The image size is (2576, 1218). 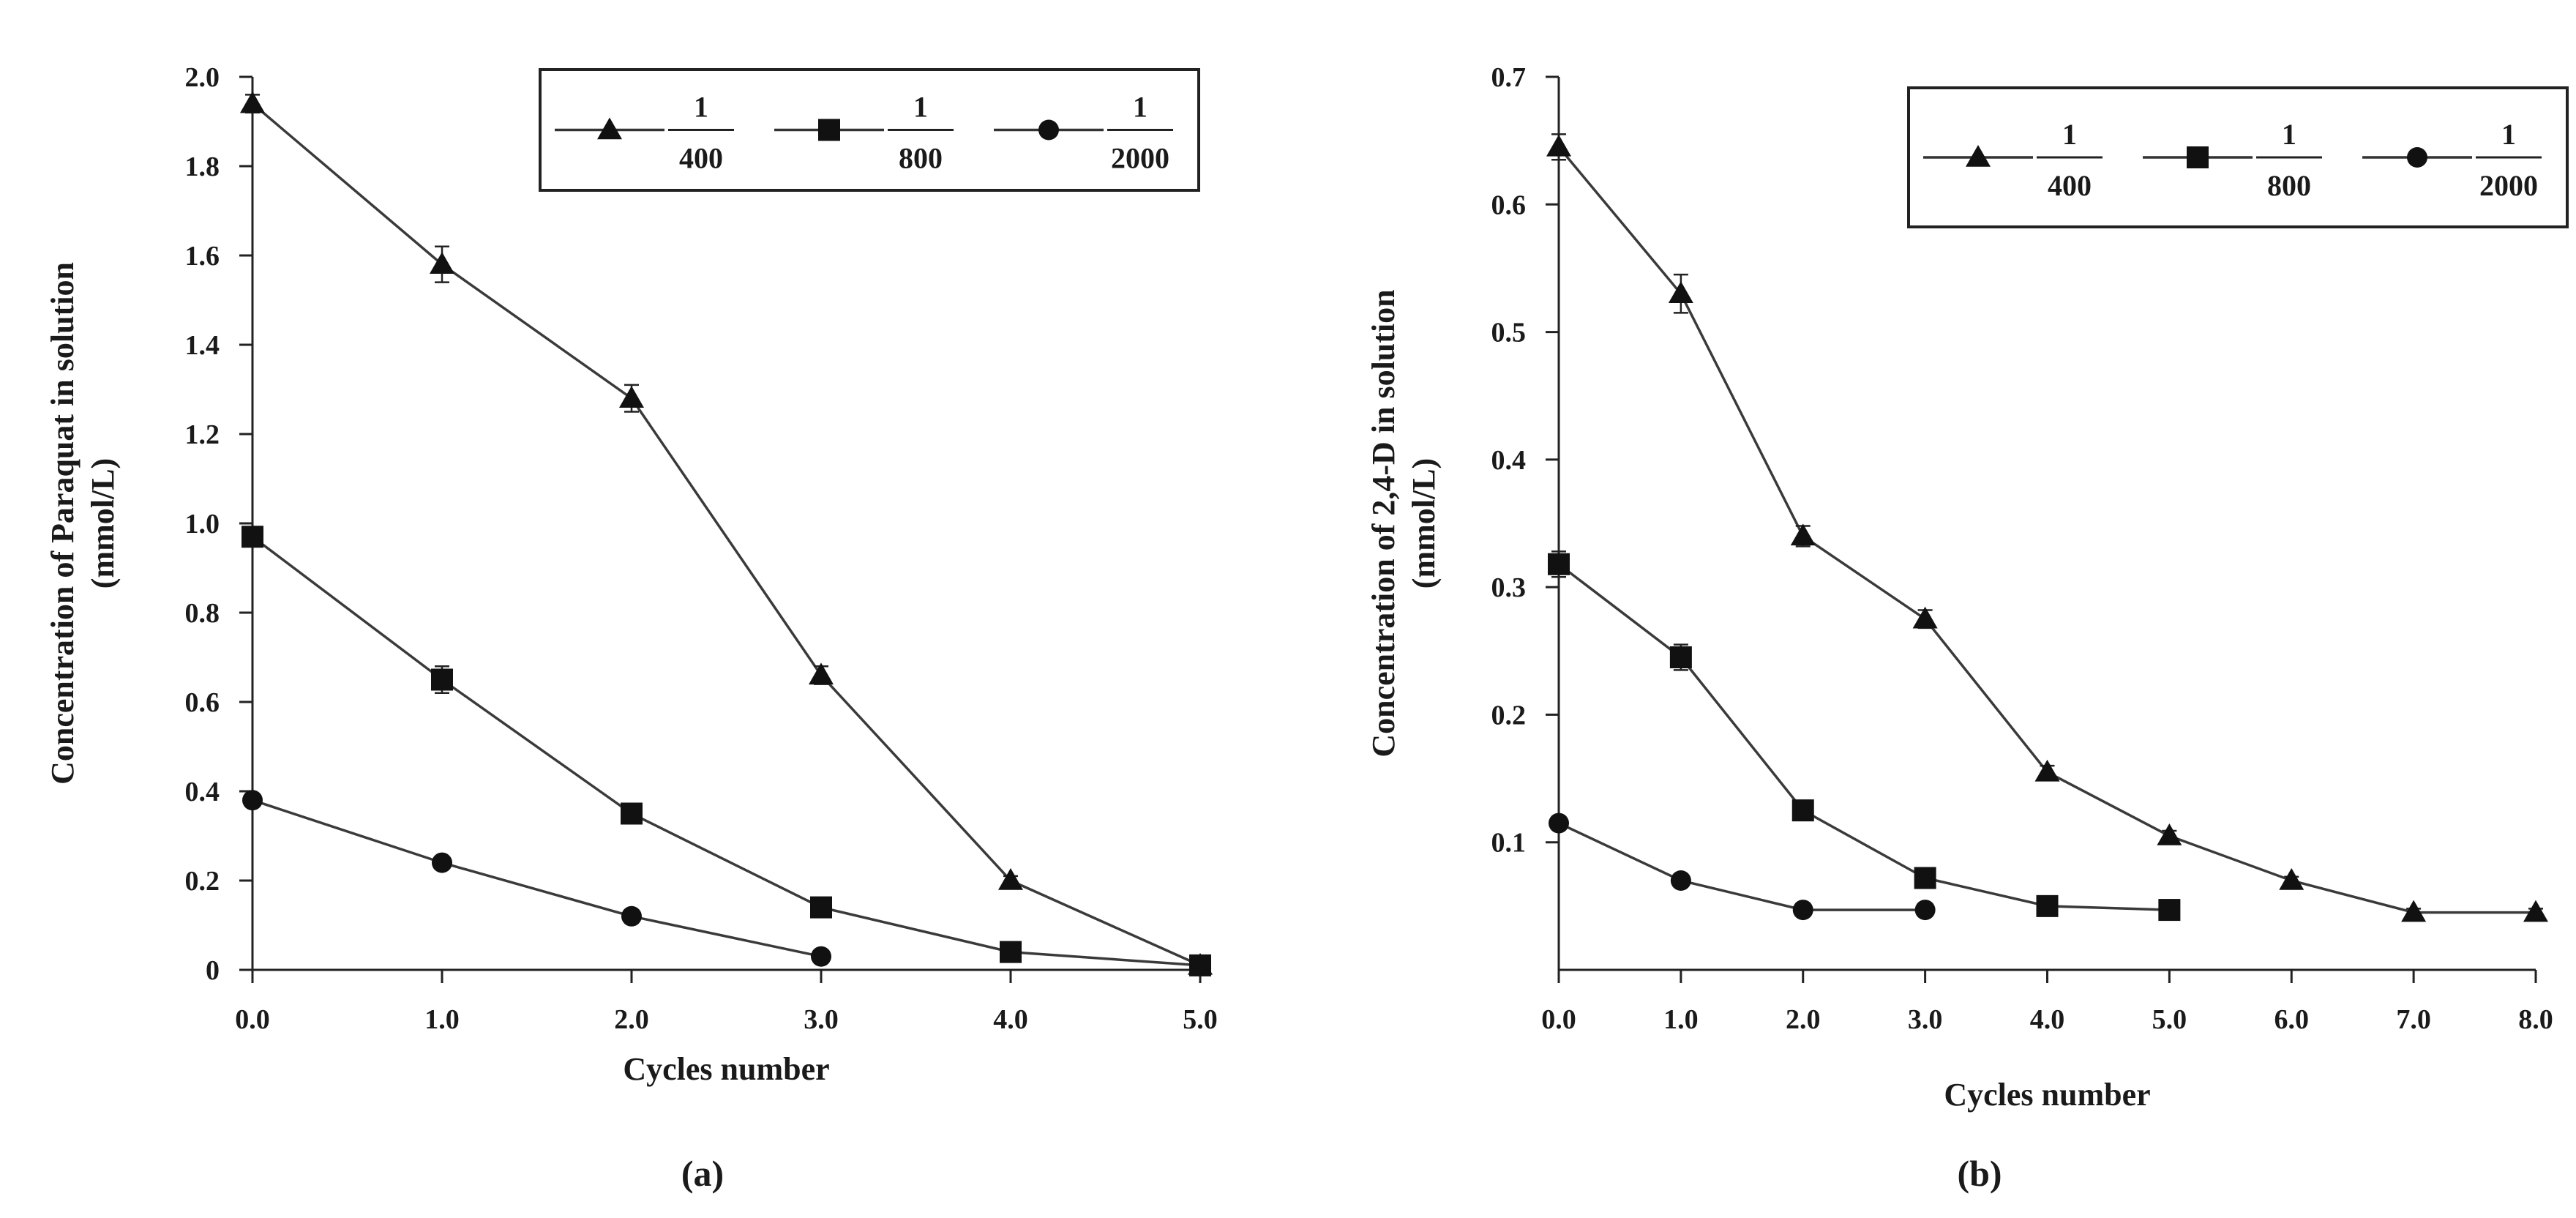 I want to click on y-tick-label: 0.5, so click(x=1509, y=333).